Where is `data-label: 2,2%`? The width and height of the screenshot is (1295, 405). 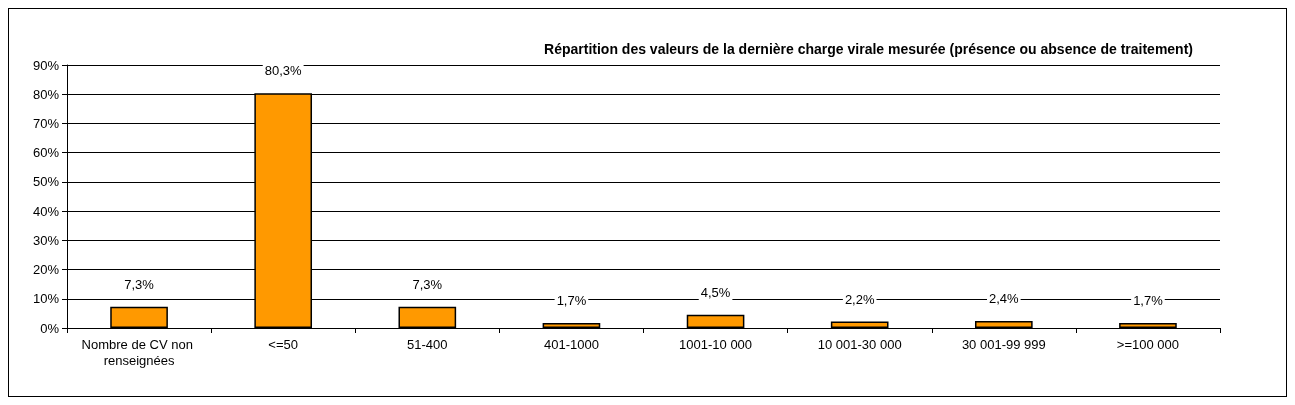 data-label: 2,2% is located at coordinates (859, 299).